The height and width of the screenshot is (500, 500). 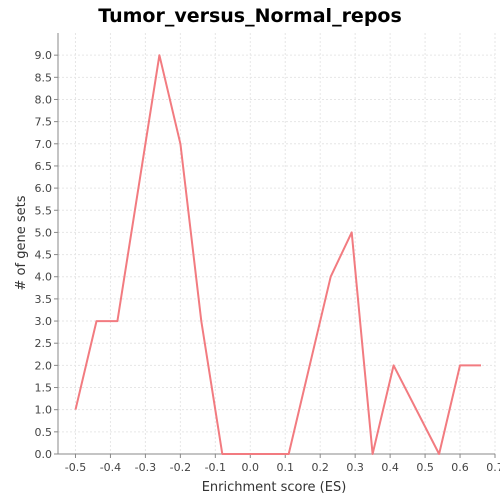 What do you see at coordinates (493, 467) in the screenshot?
I see `x-tick-label: 0.7` at bounding box center [493, 467].